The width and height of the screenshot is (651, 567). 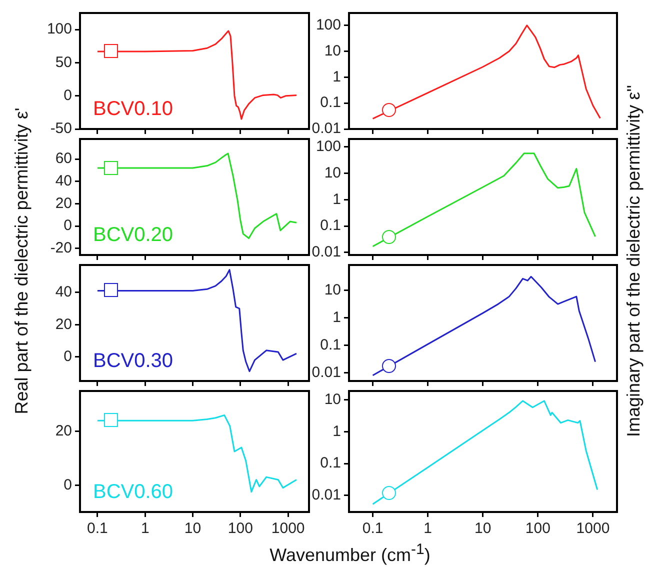 What do you see at coordinates (63, 159) in the screenshot?
I see `y-tick-label: 60` at bounding box center [63, 159].